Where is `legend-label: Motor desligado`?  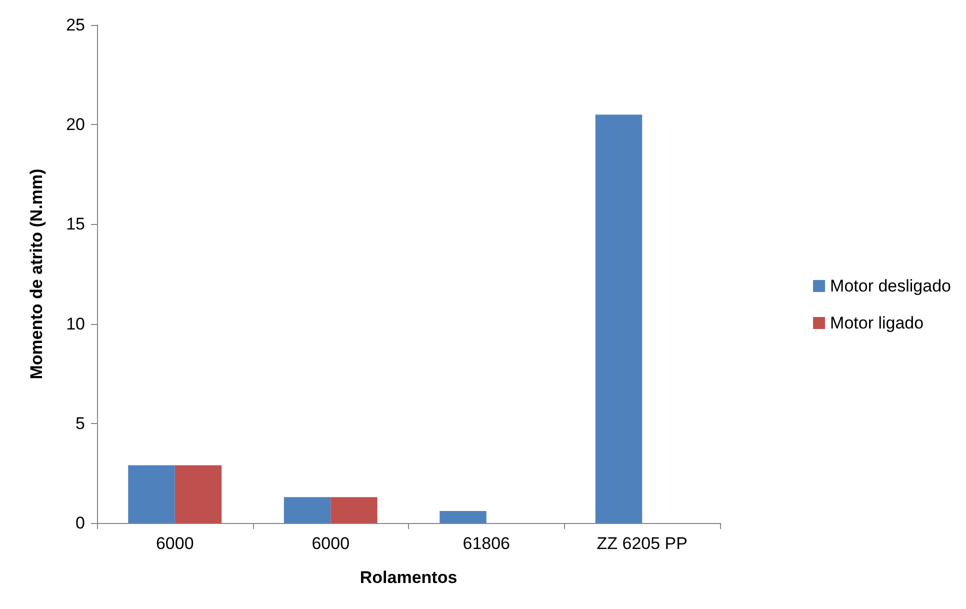
legend-label: Motor desligado is located at coordinates (891, 286).